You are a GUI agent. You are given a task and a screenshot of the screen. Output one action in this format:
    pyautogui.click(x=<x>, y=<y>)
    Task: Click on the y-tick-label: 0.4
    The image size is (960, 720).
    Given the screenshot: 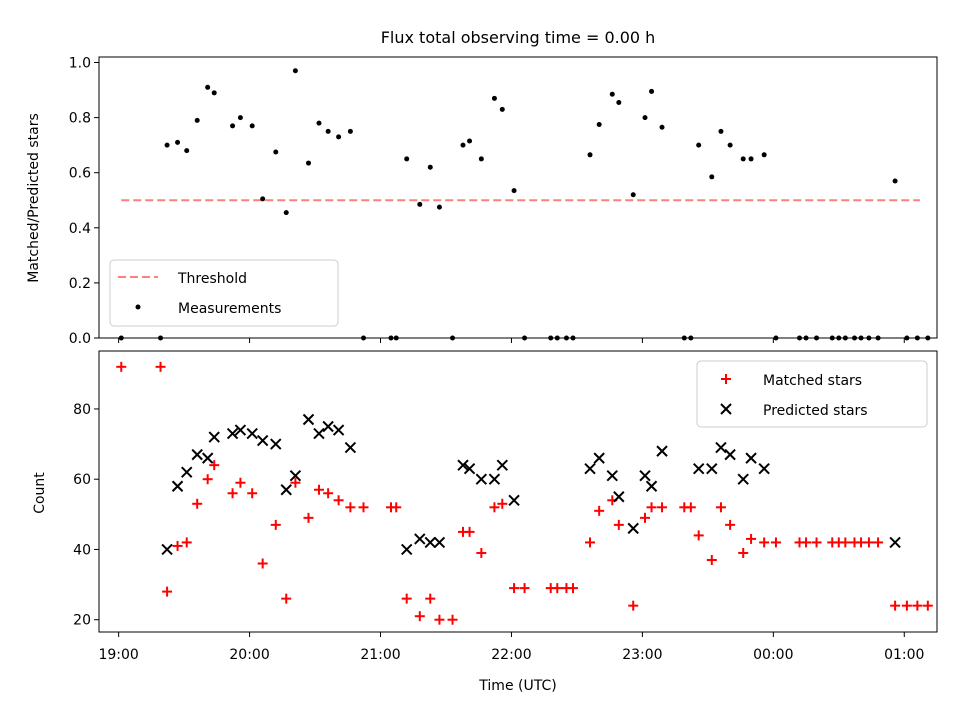 What is the action you would take?
    pyautogui.click(x=80, y=229)
    